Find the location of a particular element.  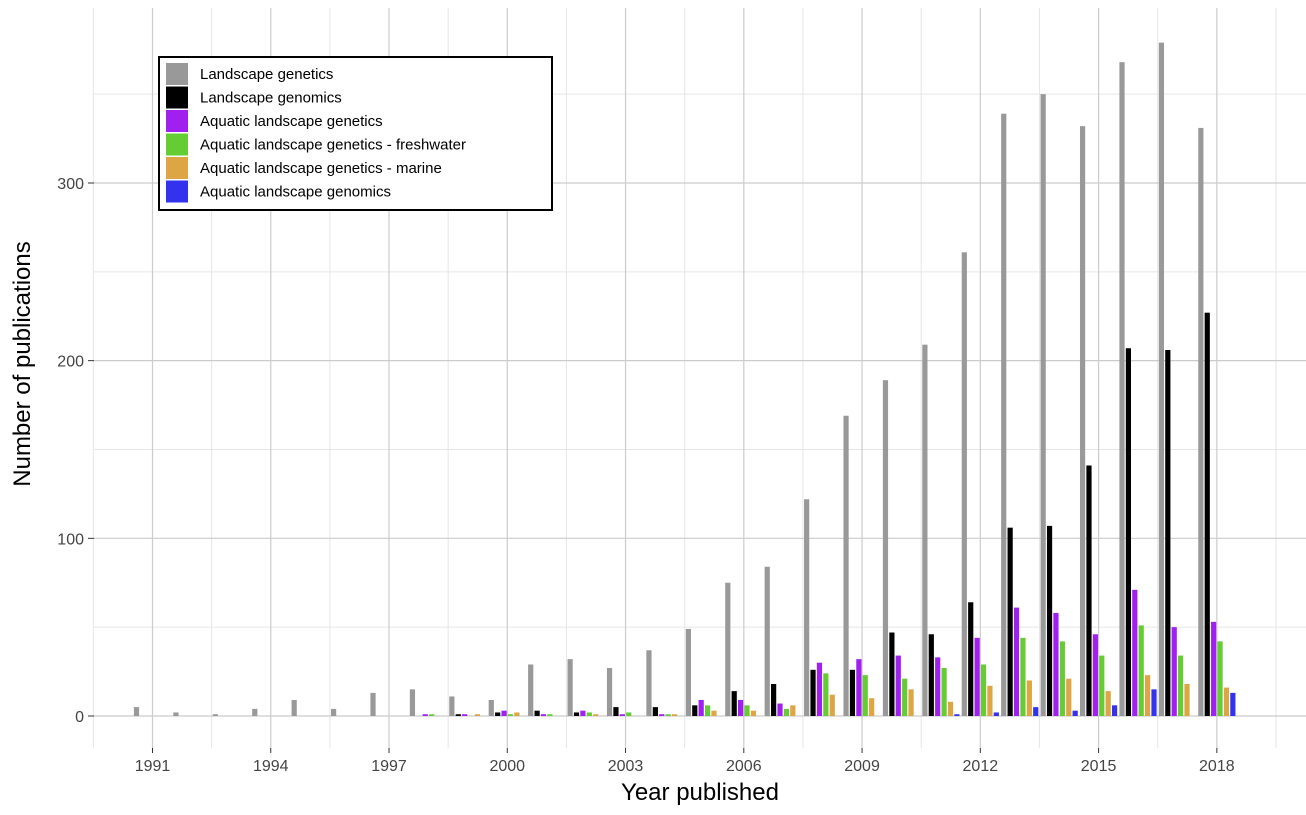

y-axis-ticks: 0 100 200 300 is located at coordinates (75, 451).